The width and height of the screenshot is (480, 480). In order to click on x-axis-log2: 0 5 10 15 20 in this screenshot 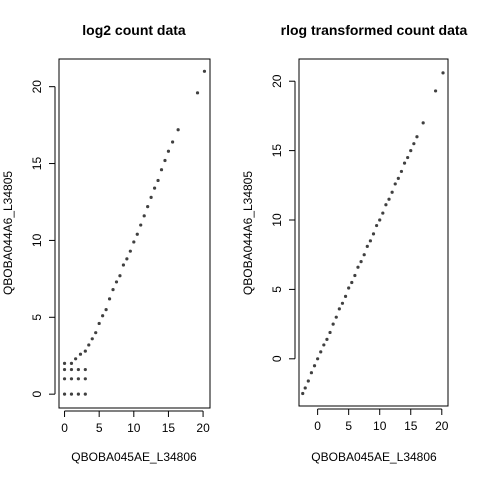, I will do `click(135, 422)`.